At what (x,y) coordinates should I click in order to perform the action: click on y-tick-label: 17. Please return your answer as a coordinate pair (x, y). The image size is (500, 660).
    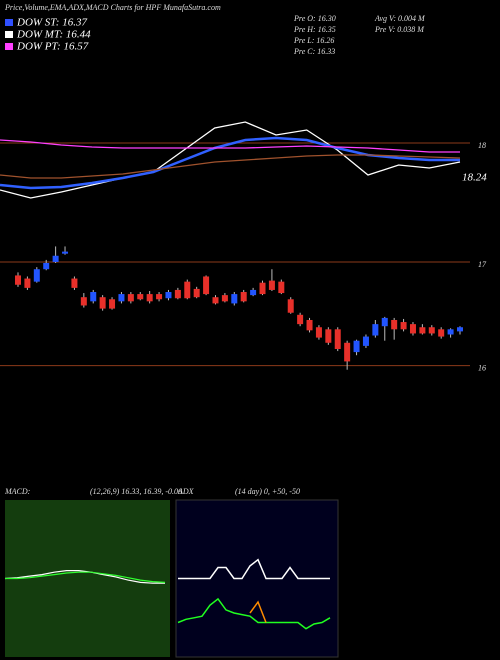
    Looking at the image, I should click on (482, 264).